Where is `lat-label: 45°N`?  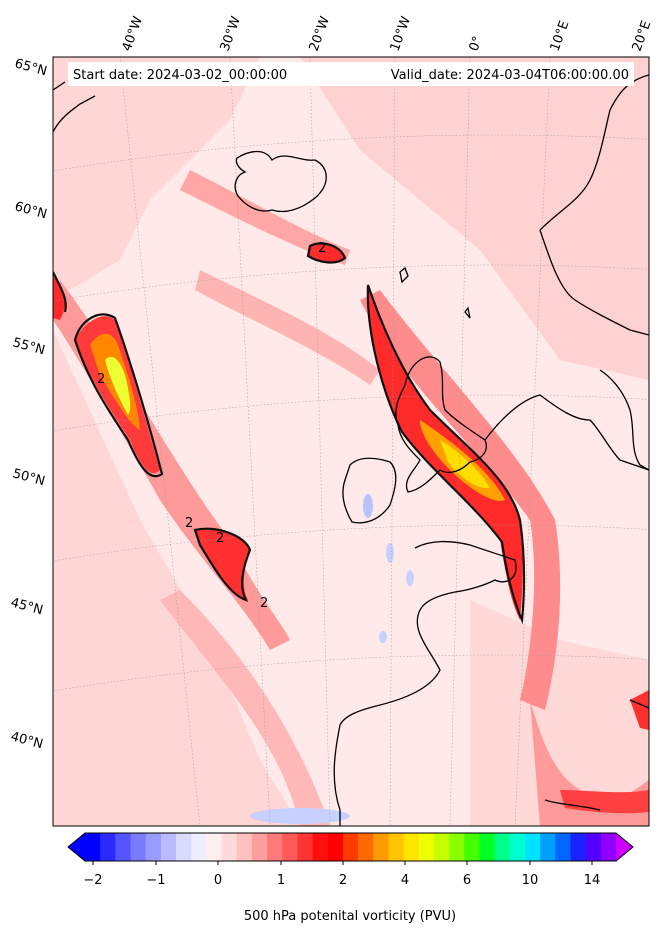 lat-label: 45°N is located at coordinates (27, 606).